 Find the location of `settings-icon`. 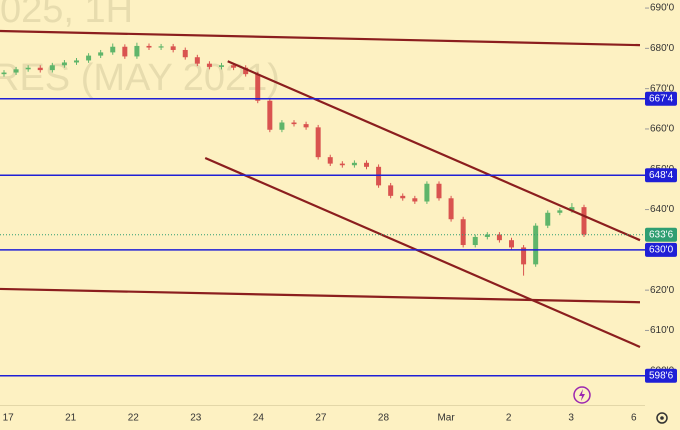

settings-icon is located at coordinates (662, 418).